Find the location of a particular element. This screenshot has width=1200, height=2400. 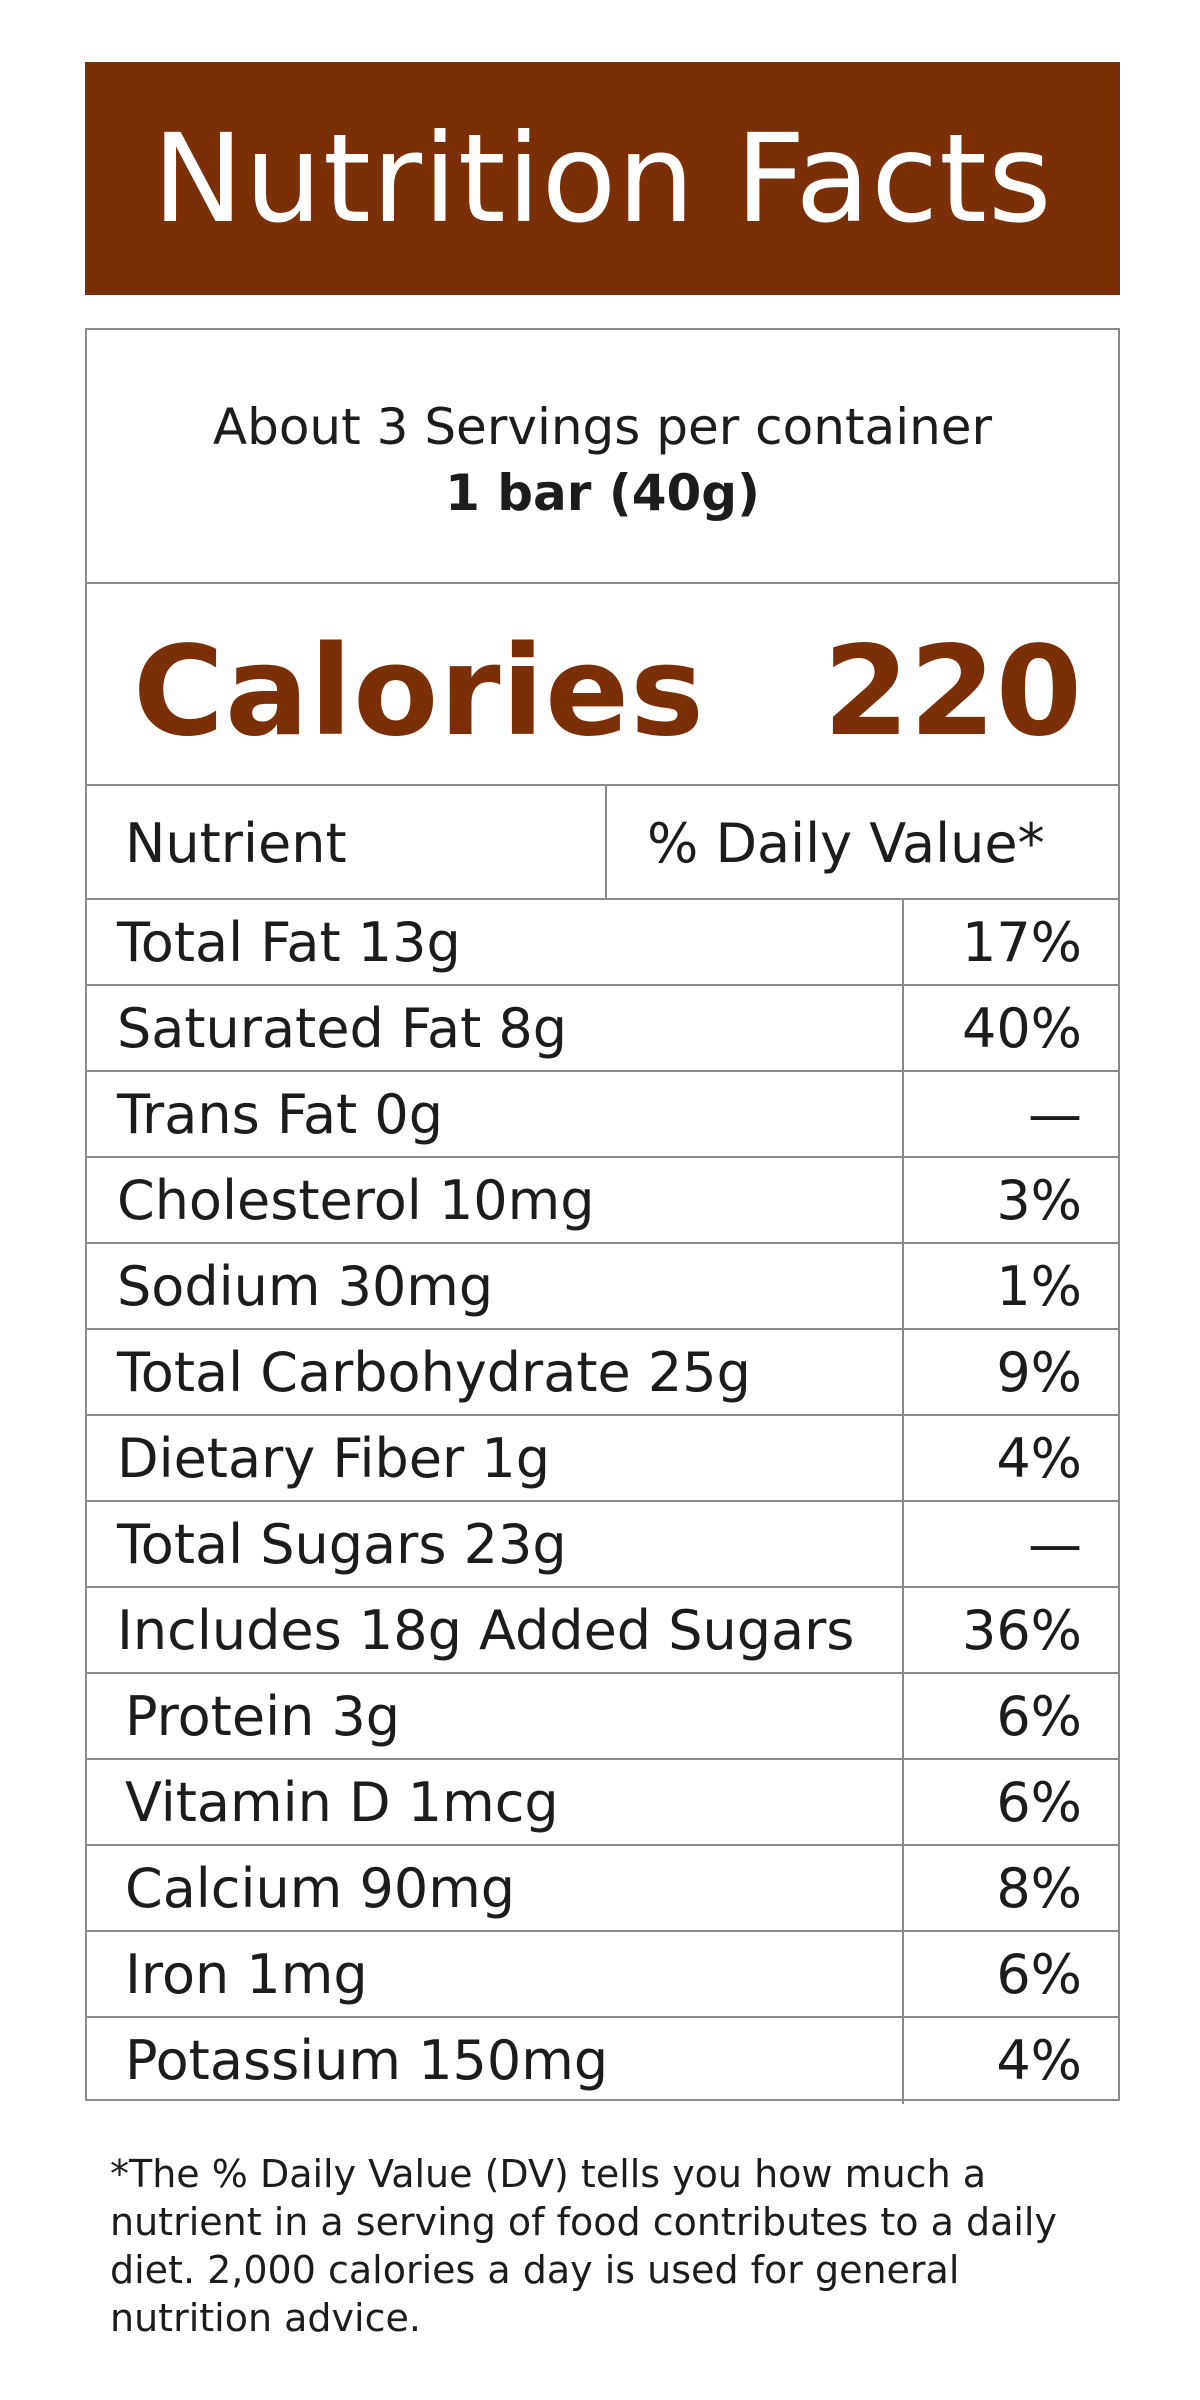

nutrient-daily-value: 8% is located at coordinates (1039, 1888).